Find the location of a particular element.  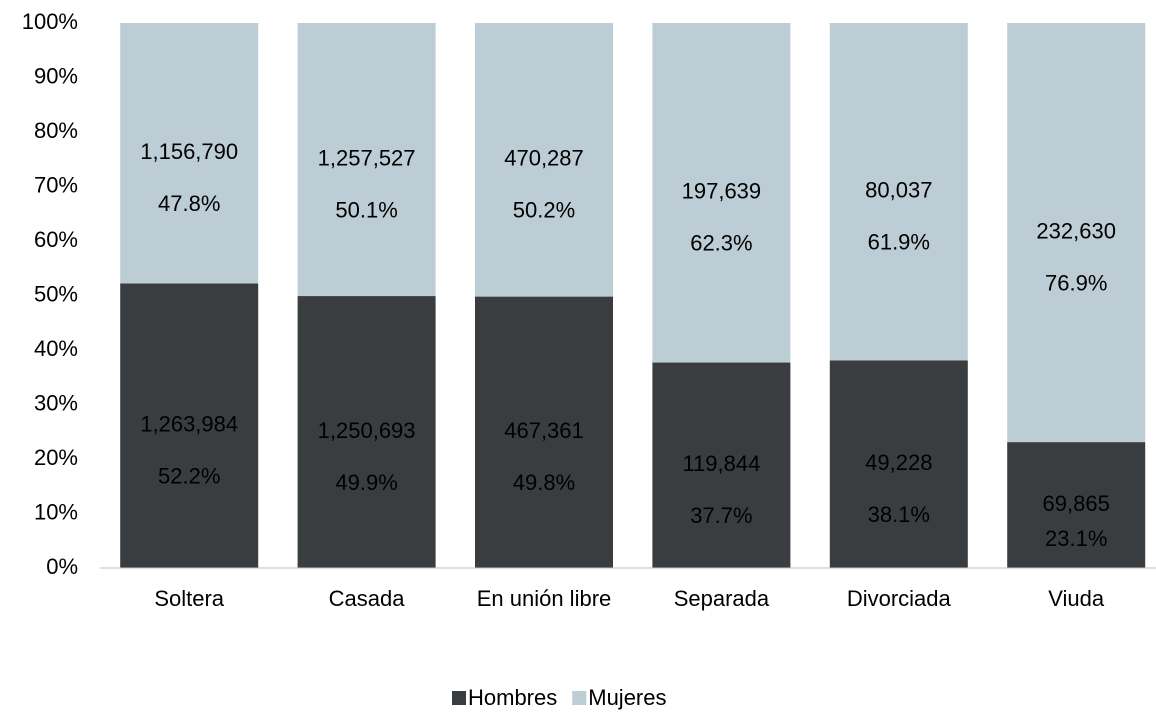

x-tick-label: Separada is located at coordinates (722, 598).